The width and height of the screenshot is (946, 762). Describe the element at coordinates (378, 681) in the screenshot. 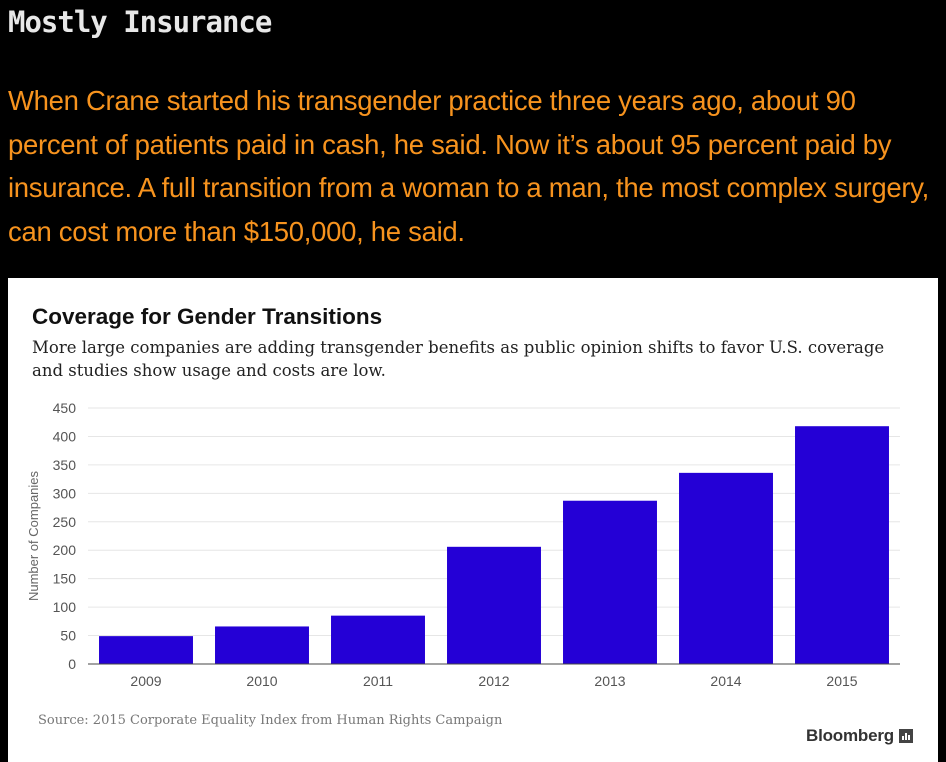

I see `x-tick-label: 2011` at that location.